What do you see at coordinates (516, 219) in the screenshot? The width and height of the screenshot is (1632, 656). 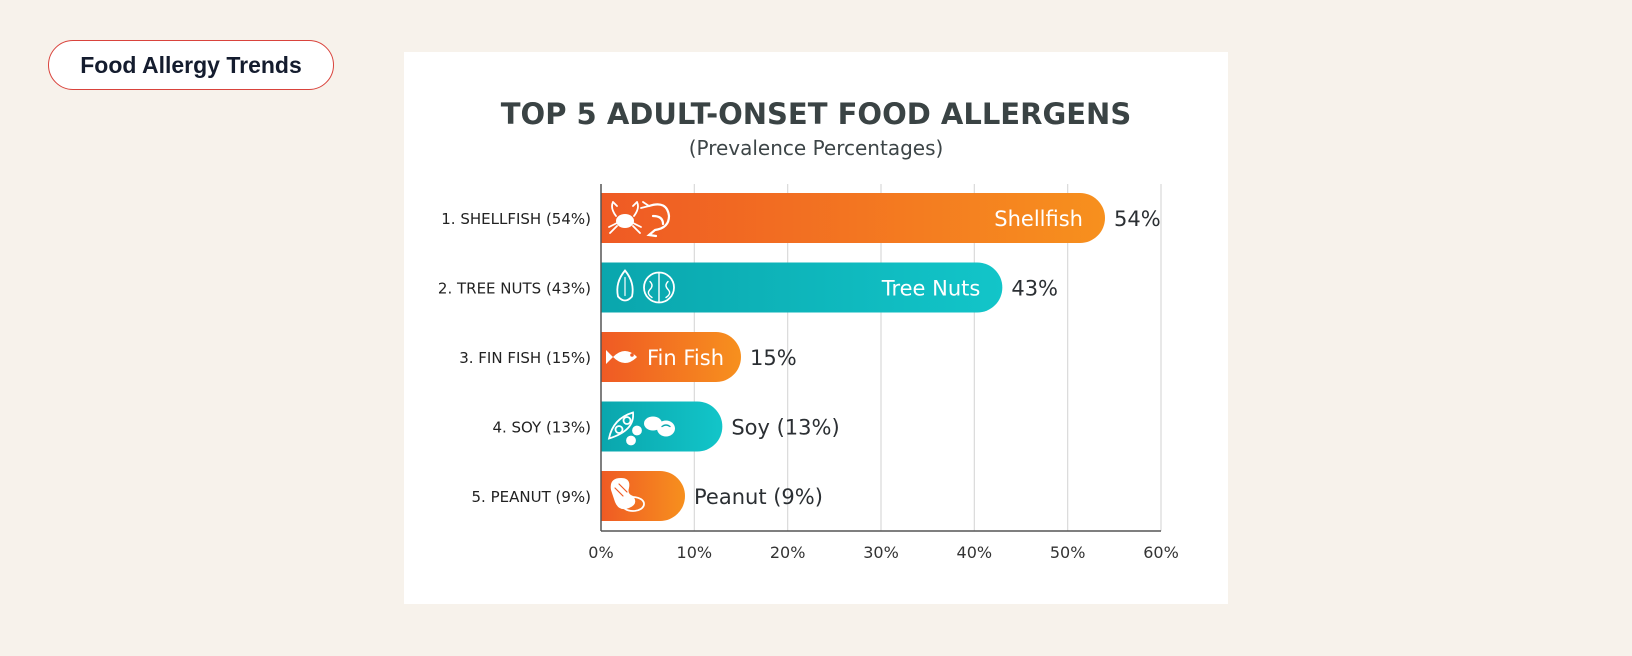 I see `category-label: 1. SHELLFISH (54%)` at bounding box center [516, 219].